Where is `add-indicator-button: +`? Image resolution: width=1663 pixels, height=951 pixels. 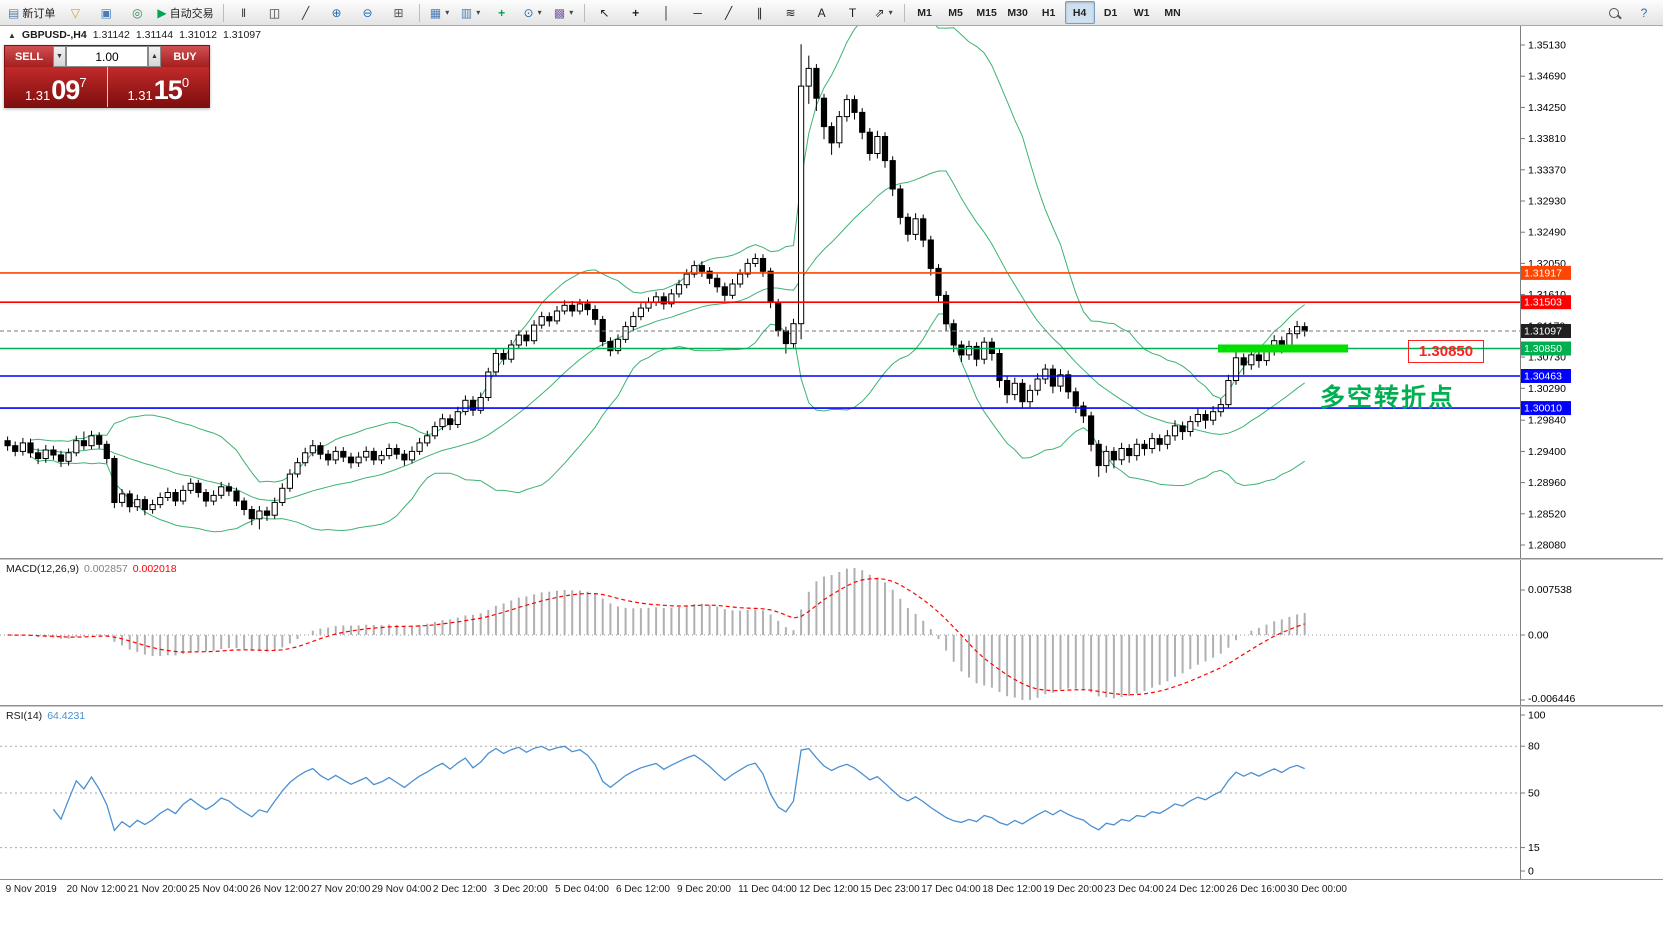 add-indicator-button: + is located at coordinates (502, 12).